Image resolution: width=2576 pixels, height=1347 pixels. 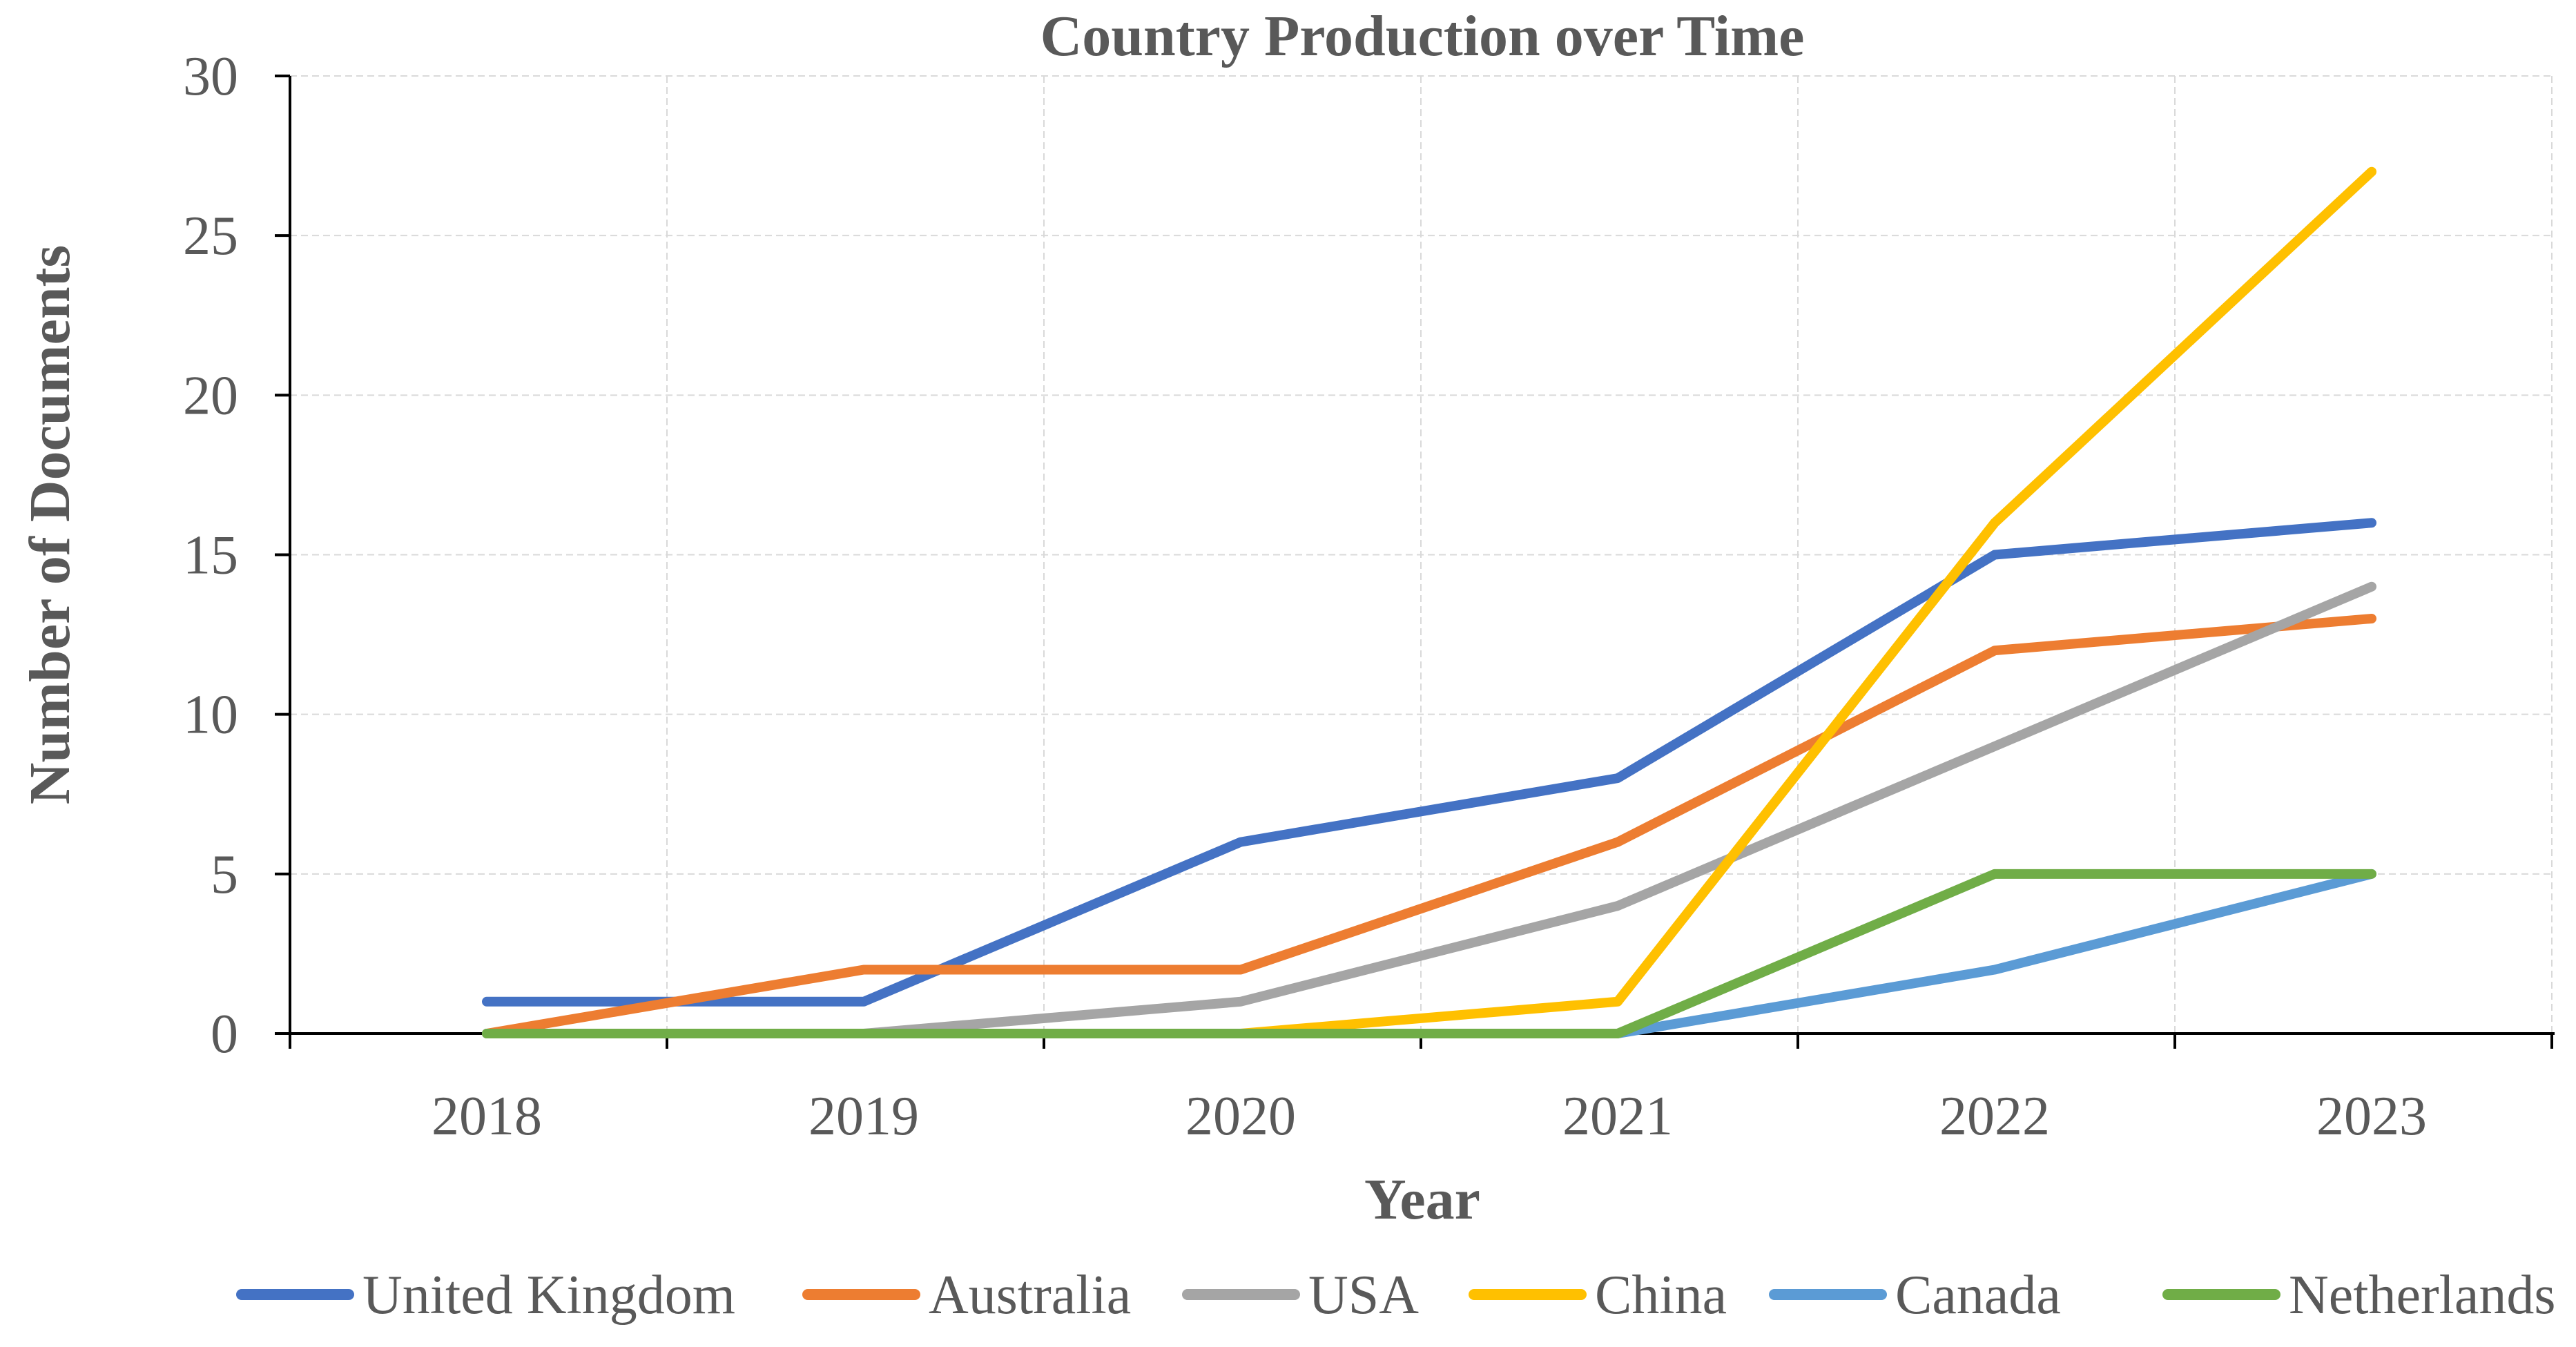 What do you see at coordinates (1363, 1295) in the screenshot?
I see `legend-label-usa: USA` at bounding box center [1363, 1295].